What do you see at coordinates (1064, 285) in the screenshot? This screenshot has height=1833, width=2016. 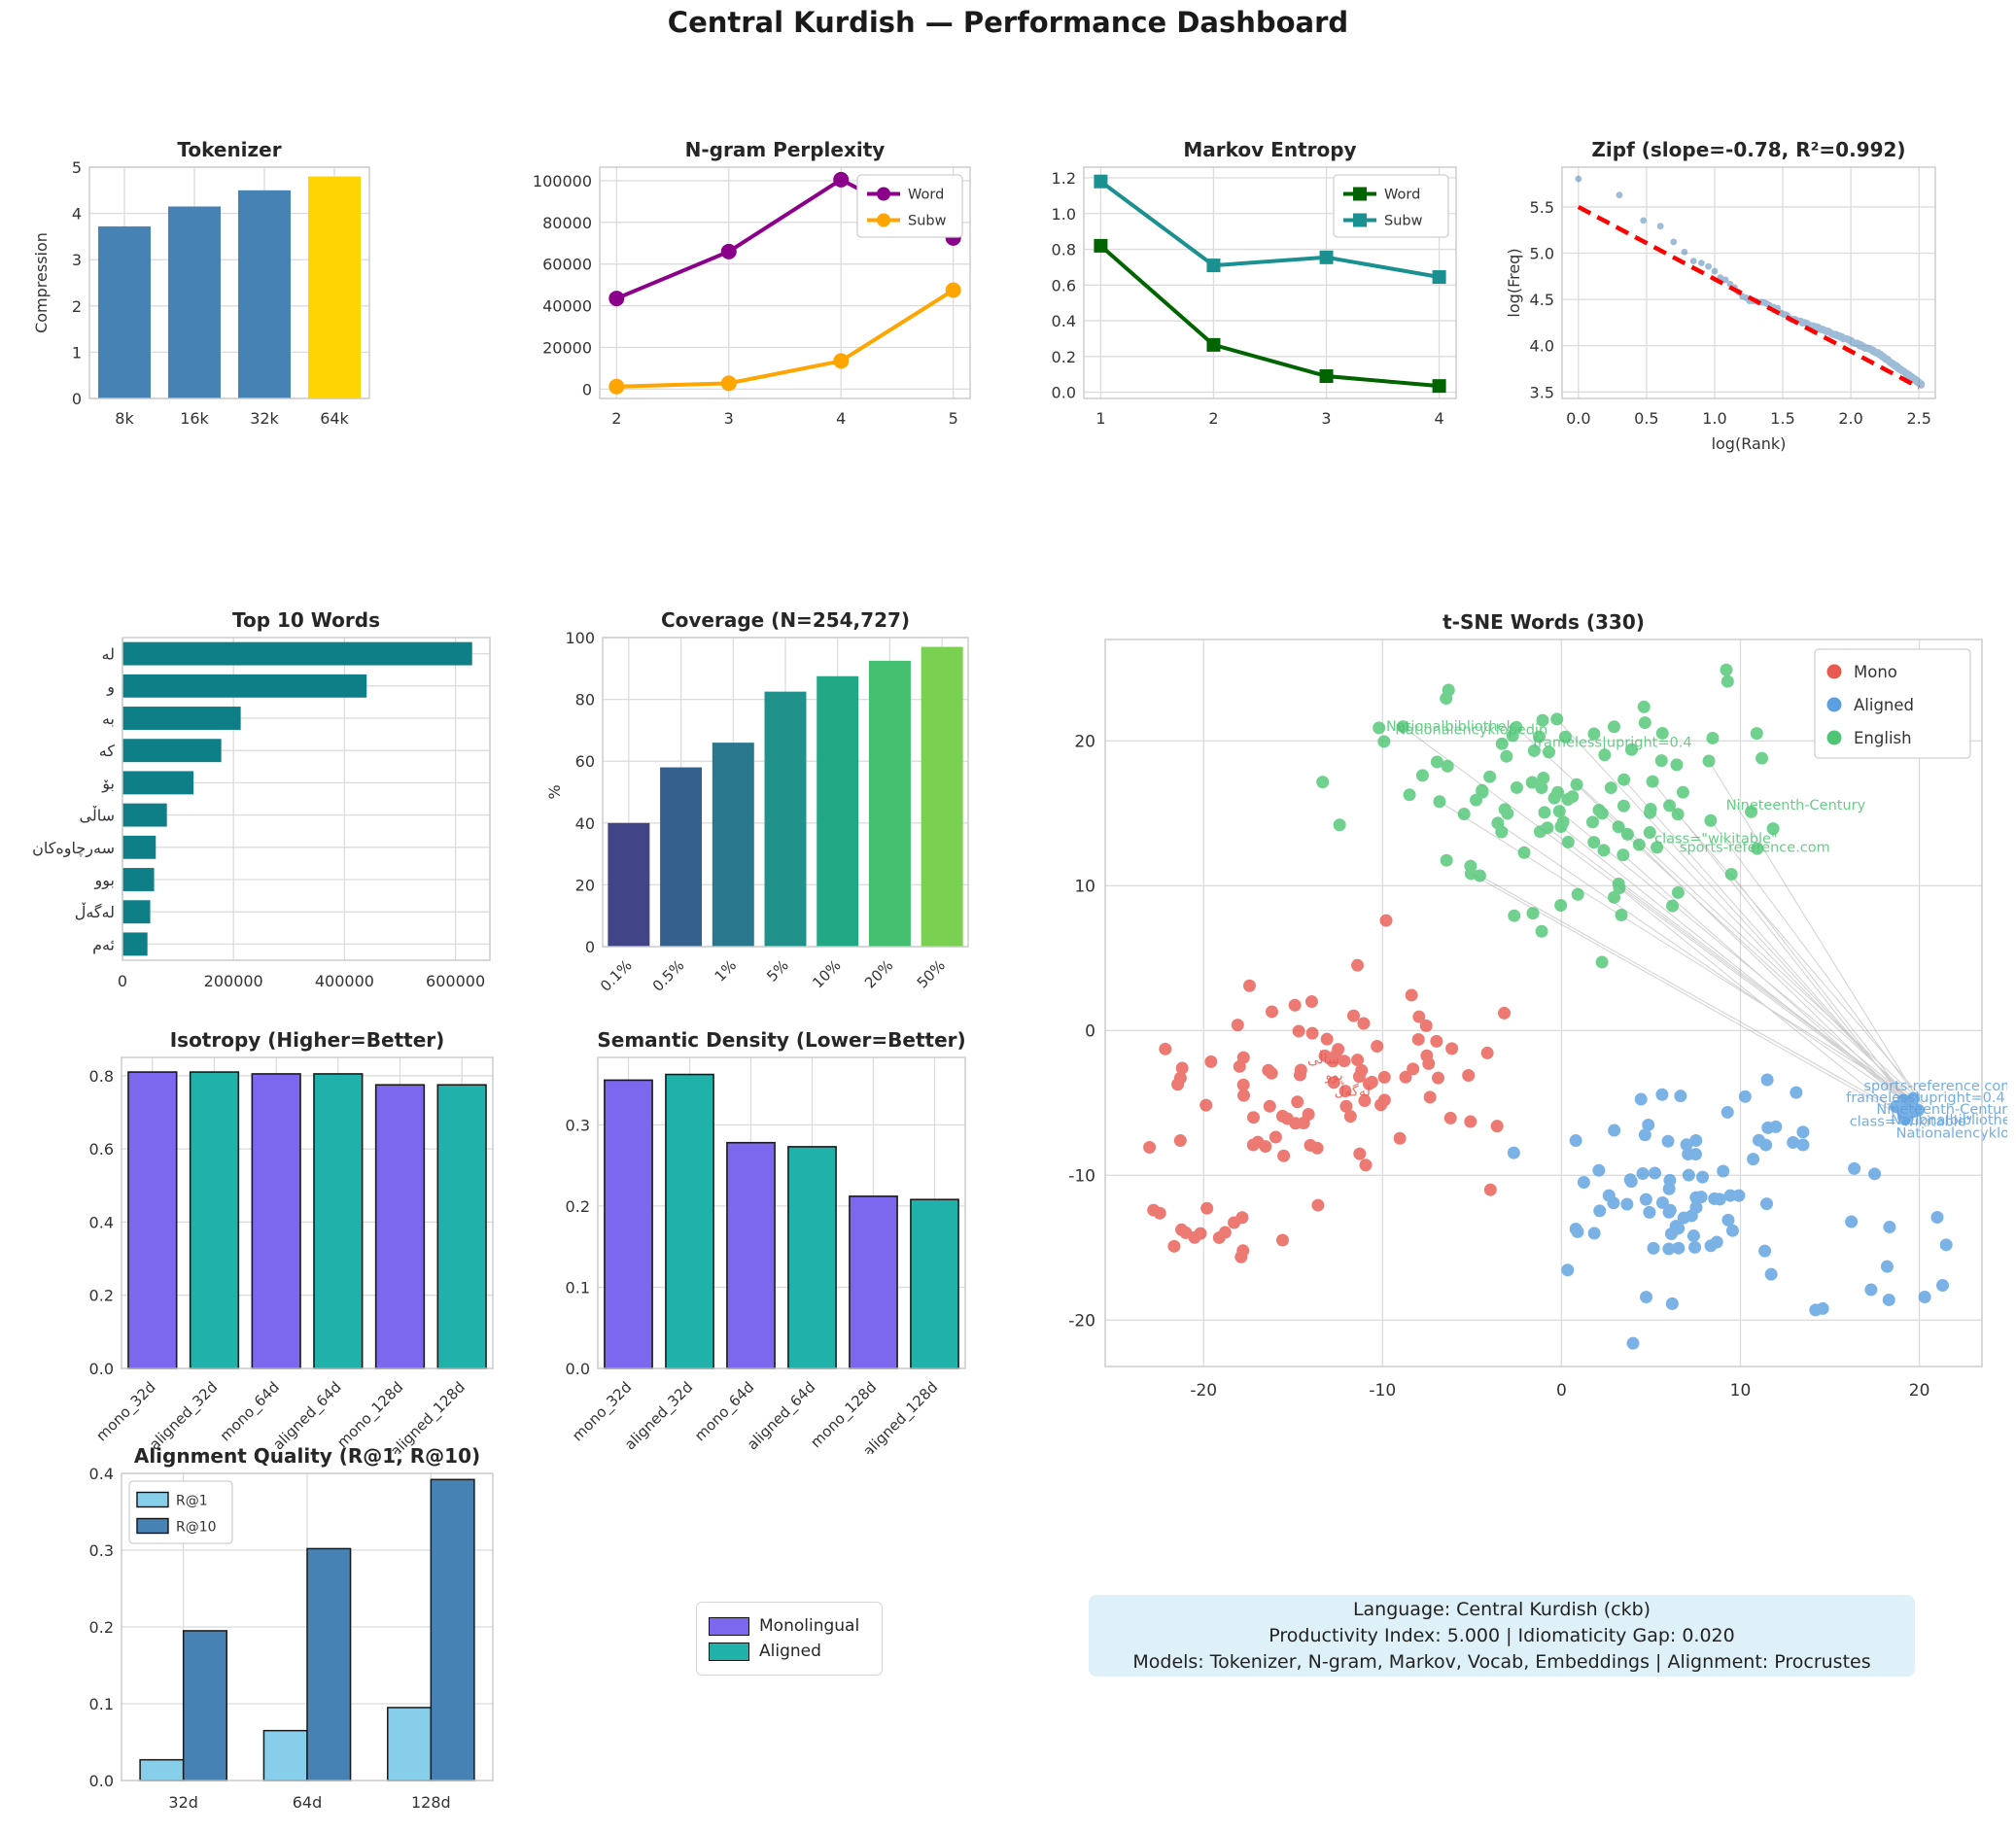 I see `svg-text: 0.6` at bounding box center [1064, 285].